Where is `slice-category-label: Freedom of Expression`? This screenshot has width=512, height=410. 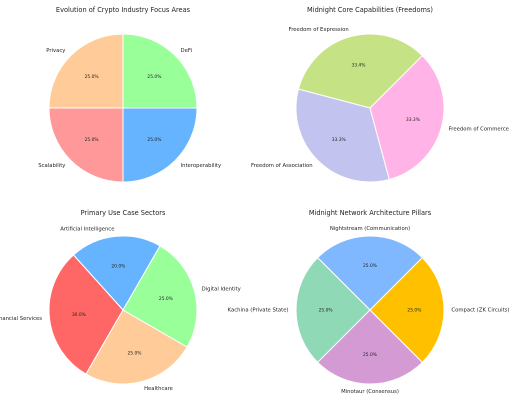
slice-category-label: Freedom of Expression is located at coordinates (319, 30).